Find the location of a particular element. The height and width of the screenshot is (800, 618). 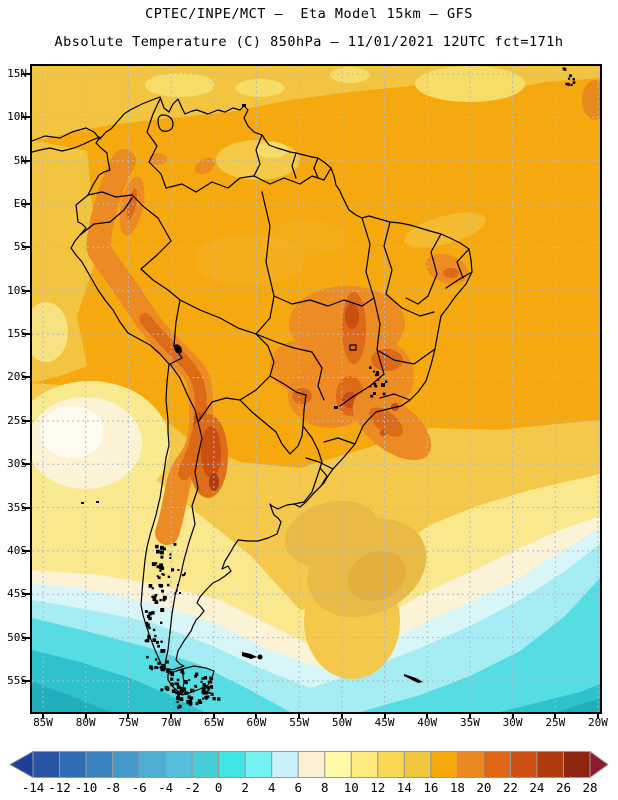

colorbar-left-arrow is located at coordinates (21, 764).